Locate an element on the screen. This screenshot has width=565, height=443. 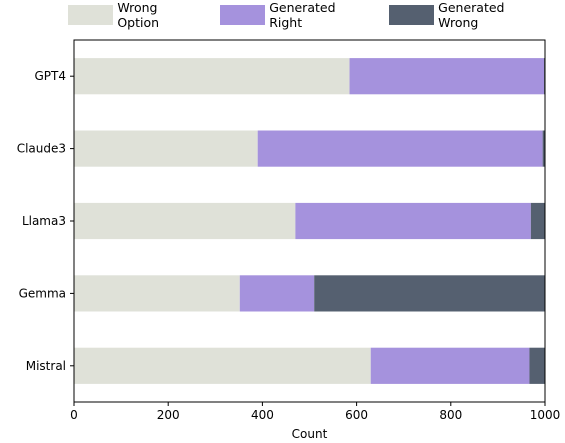
y-tick-label-gpt4: GPT4 is located at coordinates (51, 76).